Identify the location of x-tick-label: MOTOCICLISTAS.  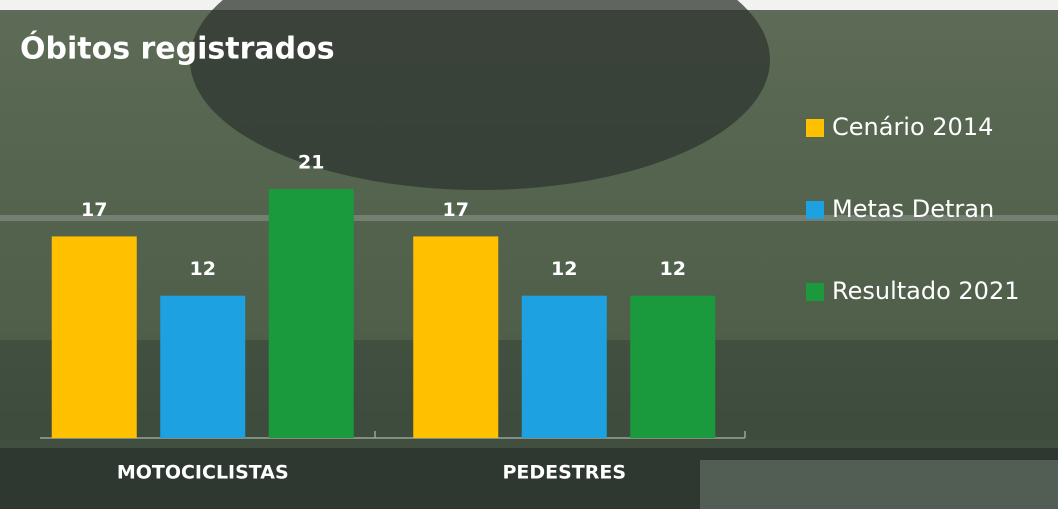
(203, 473).